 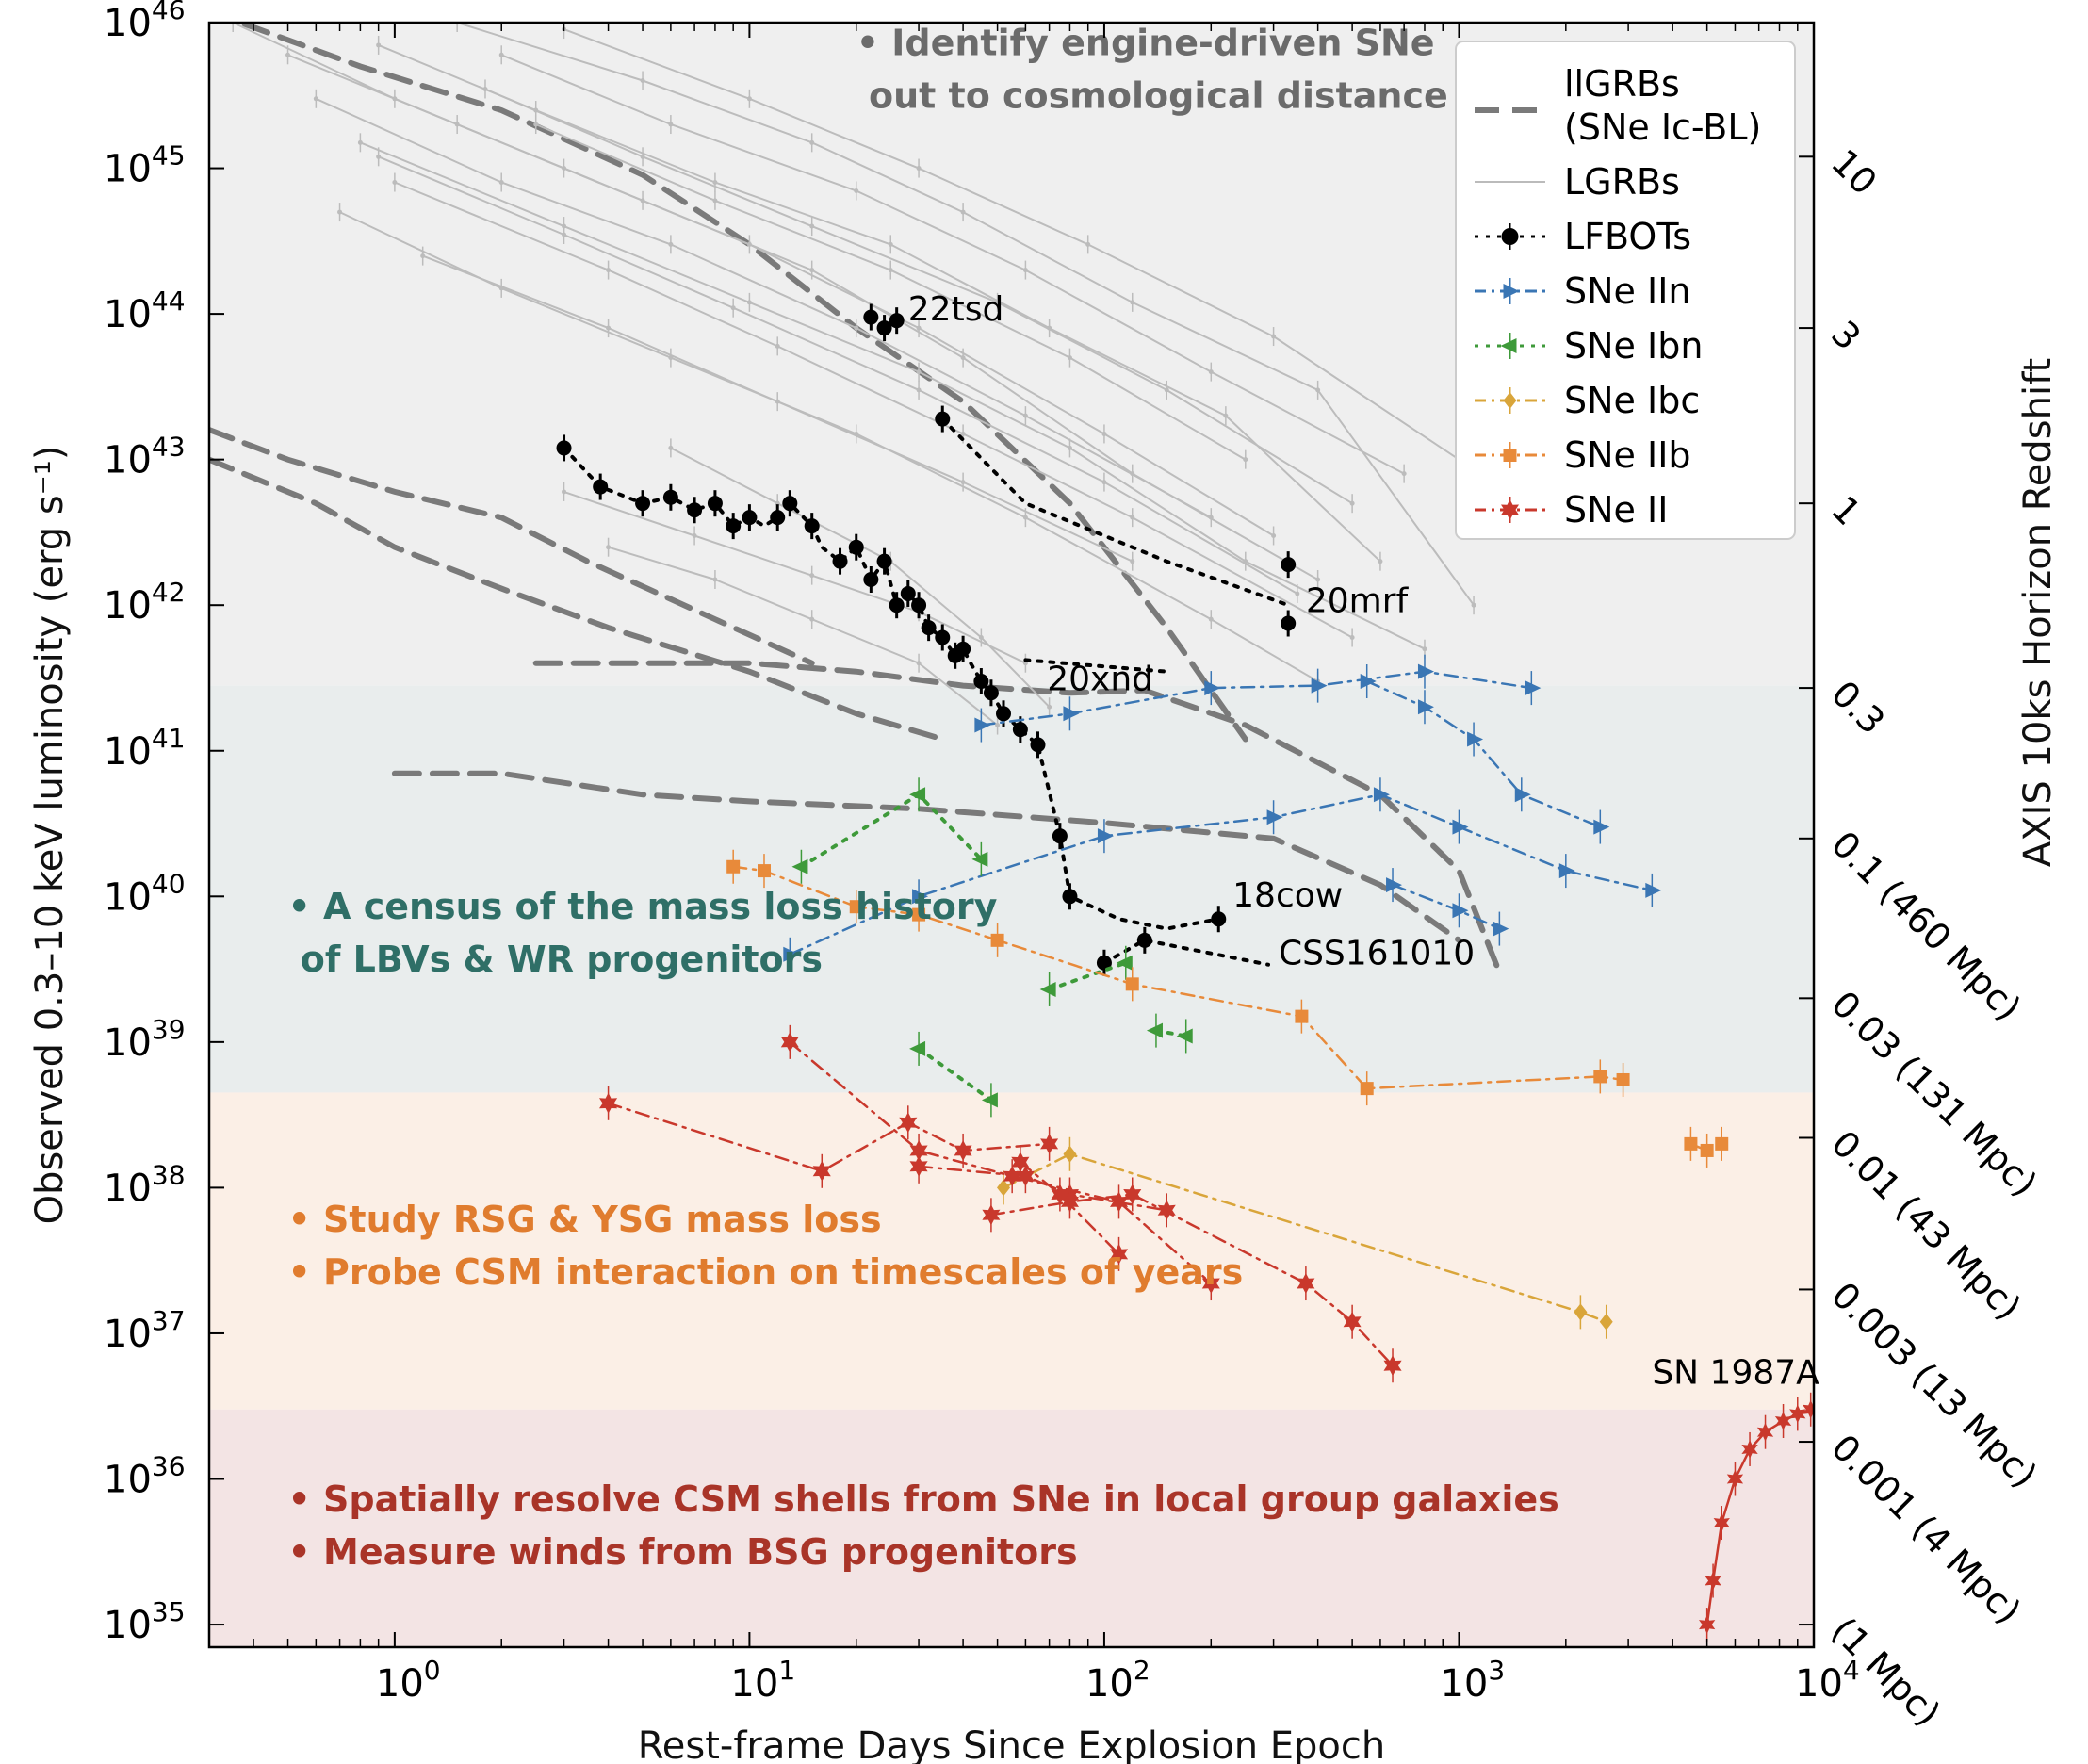 I want to click on annotation-line: of LBVs & WR progenitors, so click(x=556, y=959).